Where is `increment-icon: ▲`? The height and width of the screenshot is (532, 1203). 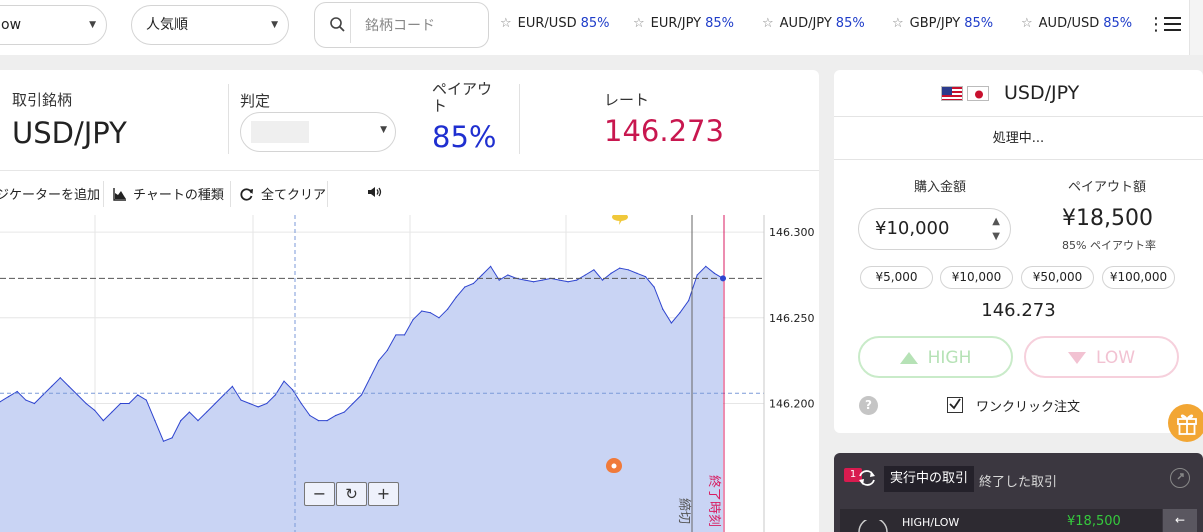
increment-icon: ▲ is located at coordinates (996, 221).